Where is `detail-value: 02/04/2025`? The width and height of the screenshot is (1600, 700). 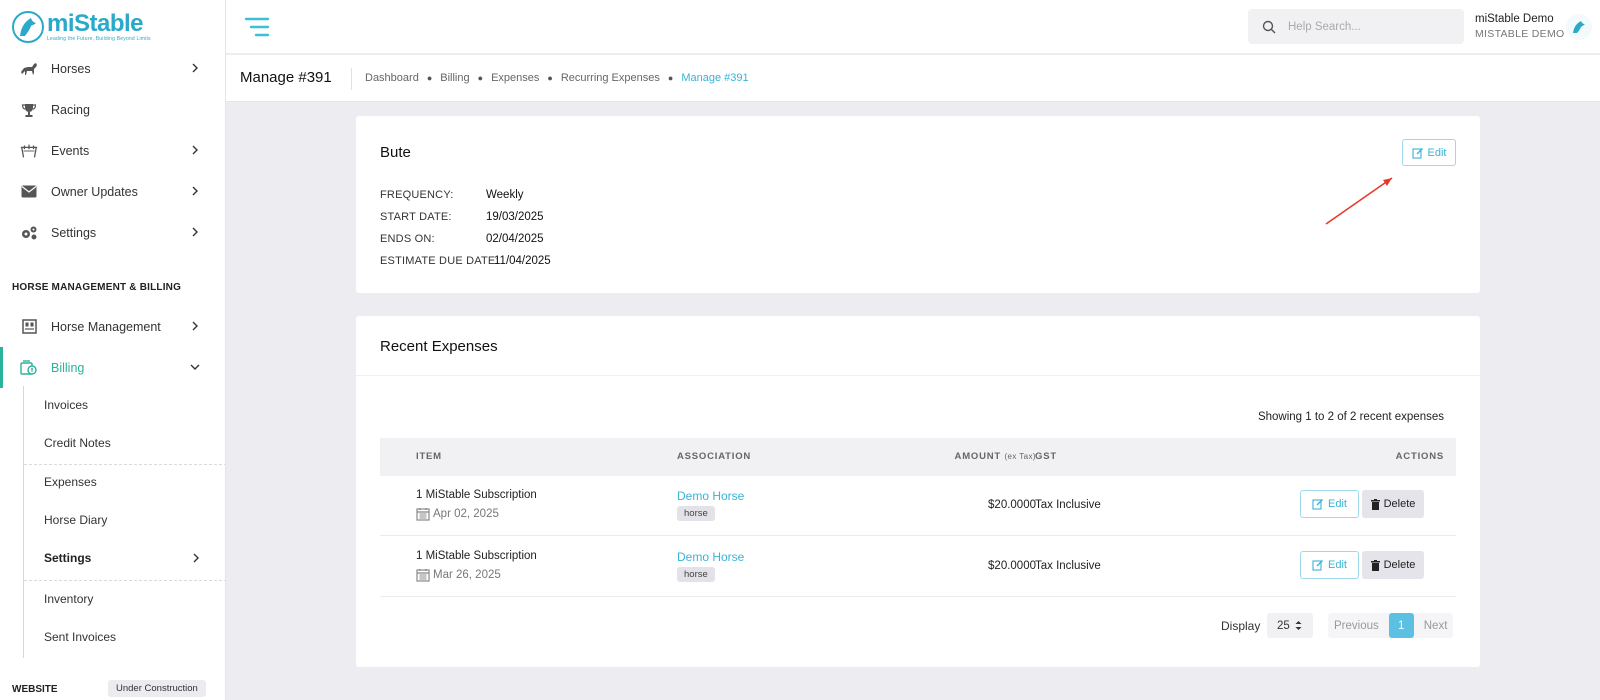 detail-value: 02/04/2025 is located at coordinates (515, 239).